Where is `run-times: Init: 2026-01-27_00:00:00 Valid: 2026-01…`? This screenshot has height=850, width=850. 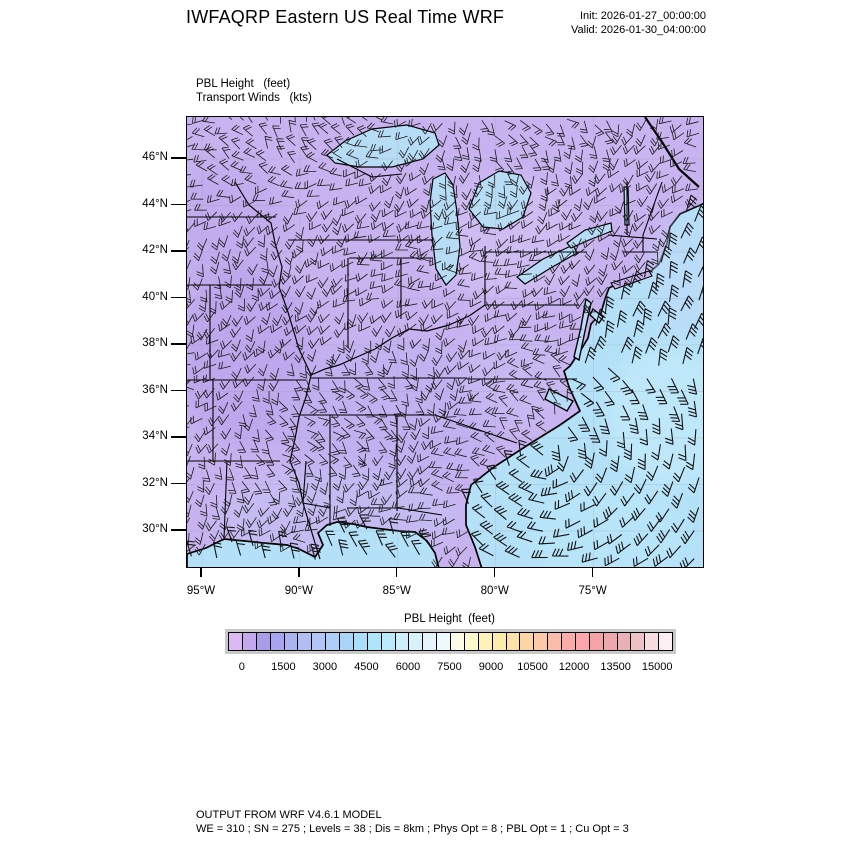
run-times: Init: 2026-01-27_00:00:00 Valid: 2026-01… is located at coordinates (638, 23).